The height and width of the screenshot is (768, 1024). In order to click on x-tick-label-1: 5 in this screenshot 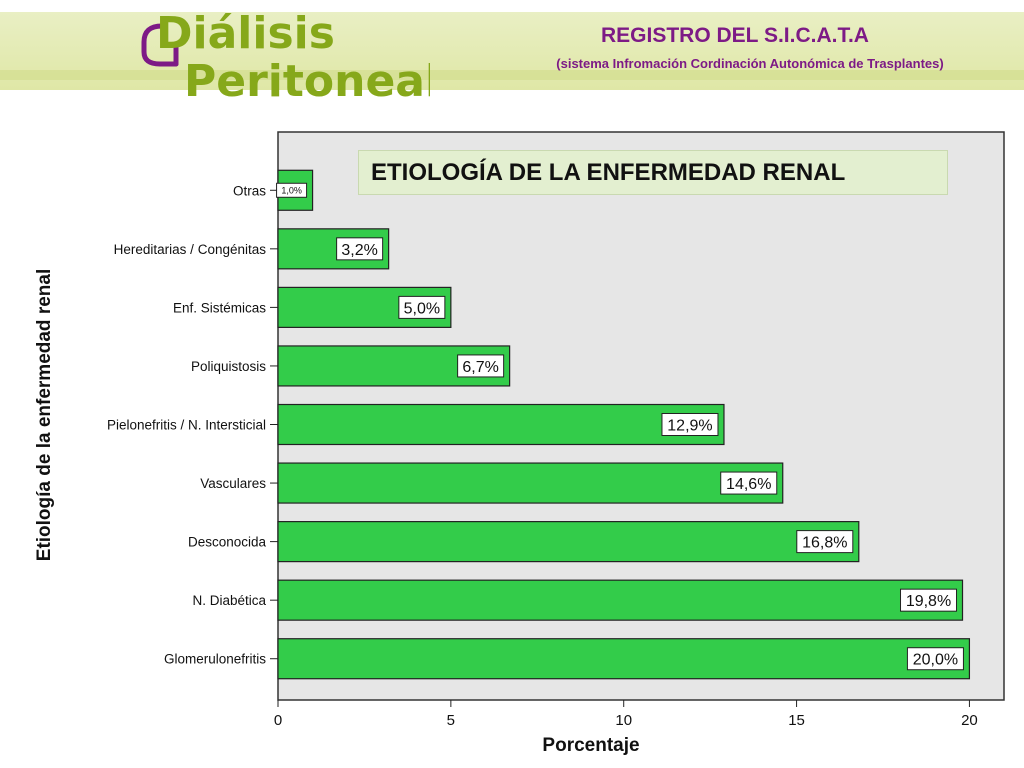, I will do `click(451, 720)`.